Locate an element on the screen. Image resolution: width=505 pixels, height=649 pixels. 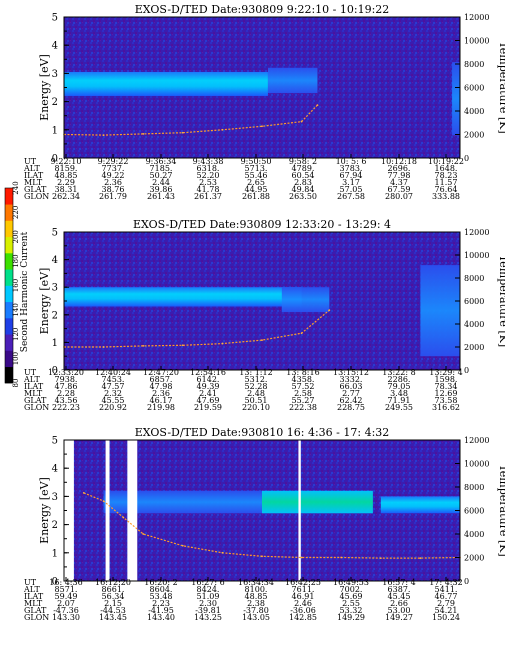
ephemeris-value: 16:49:53 is located at coordinates (351, 582).